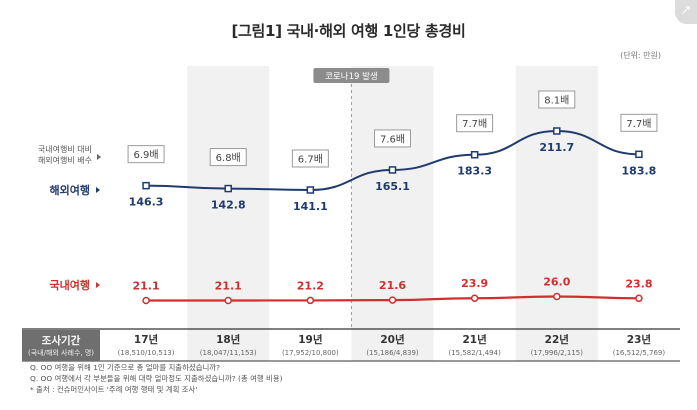 This screenshot has height=410, width=697. I want to click on series-legend-overseas: 해외여행, so click(70, 190).